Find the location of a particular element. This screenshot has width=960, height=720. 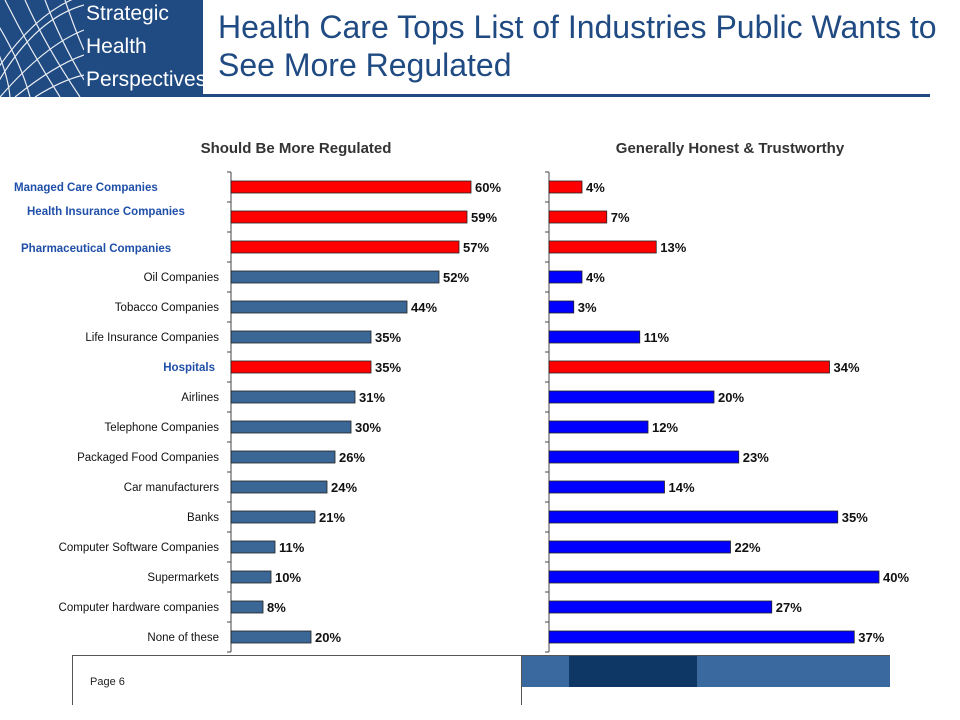

category-label: Managed Care Companies is located at coordinates (86, 188).